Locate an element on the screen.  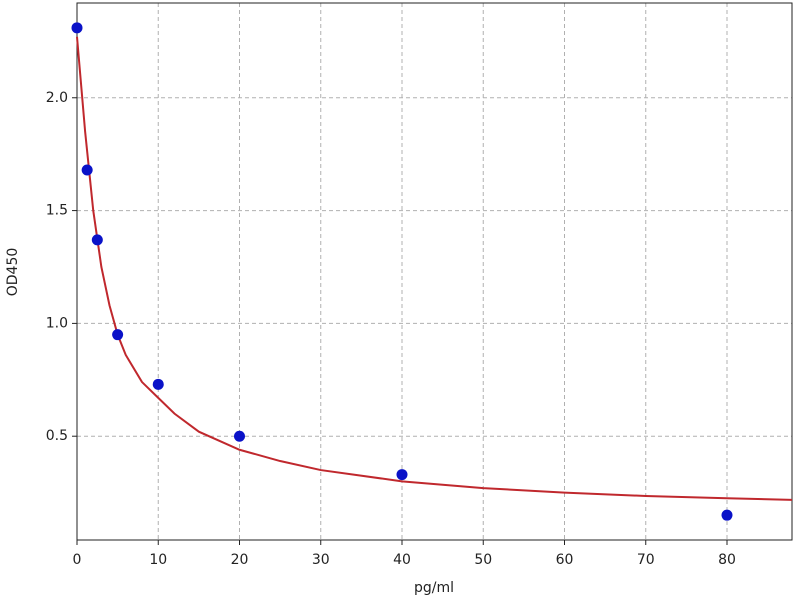
x-tick-label: 80 is located at coordinates (727, 560).